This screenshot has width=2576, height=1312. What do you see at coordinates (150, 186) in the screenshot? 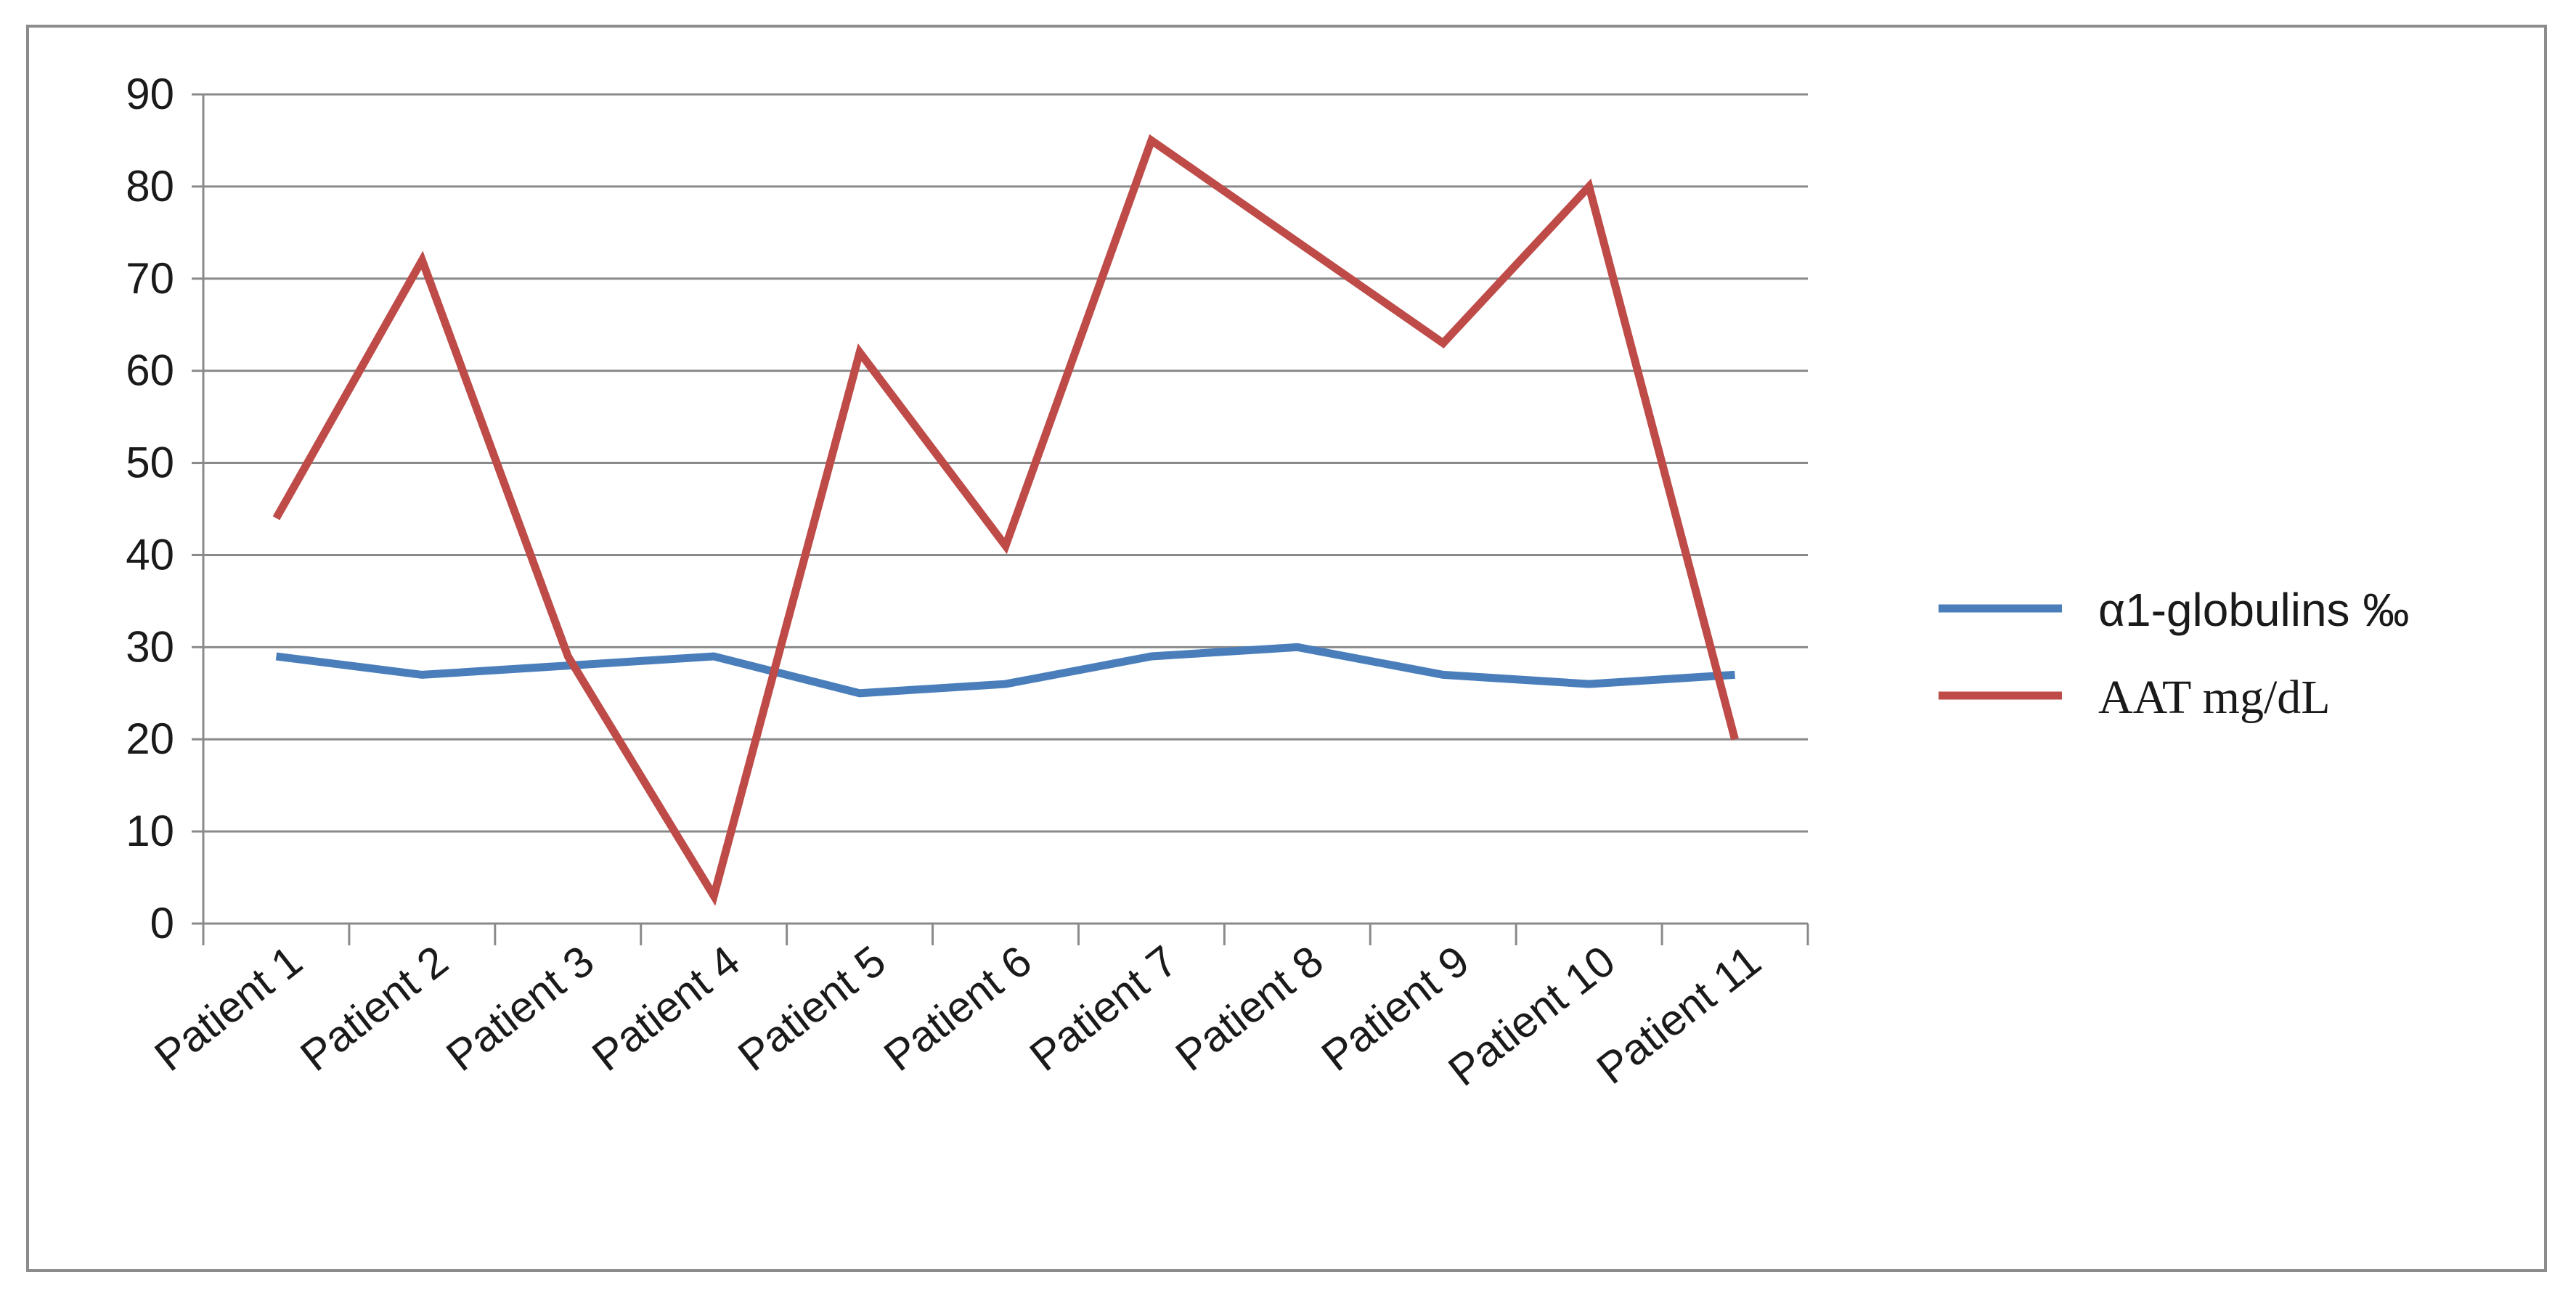
I see `y-tick-label: 80` at bounding box center [150, 186].